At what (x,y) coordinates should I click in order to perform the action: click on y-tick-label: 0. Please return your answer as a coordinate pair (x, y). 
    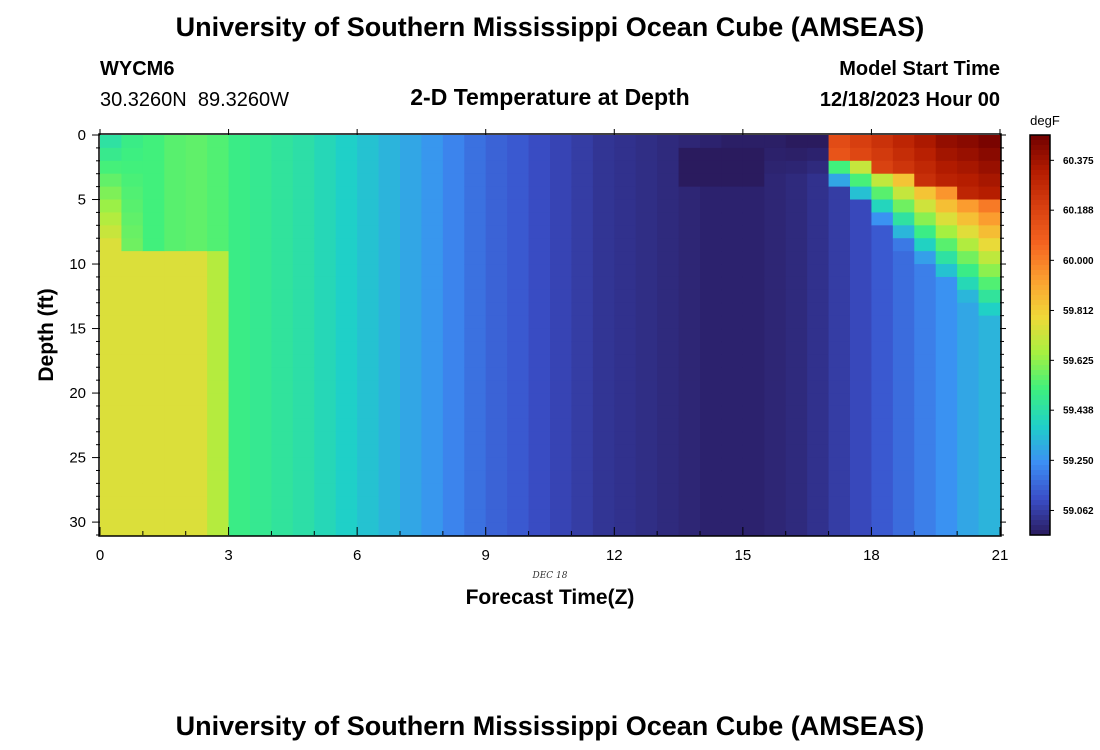
    Looking at the image, I should click on (82, 135).